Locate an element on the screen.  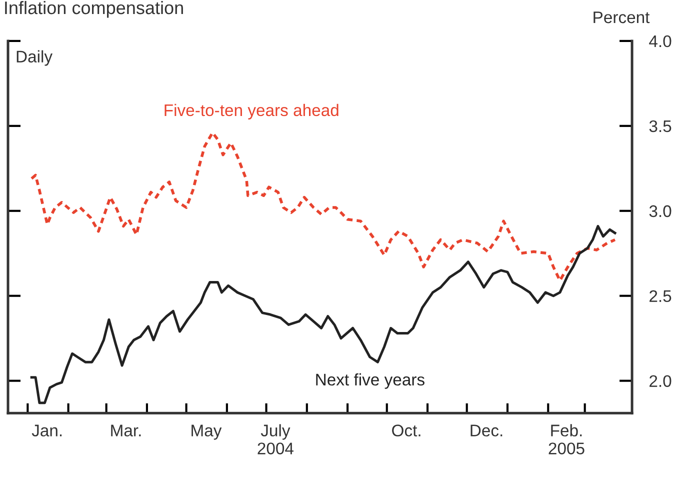
annotation: Daily is located at coordinates (34, 58).